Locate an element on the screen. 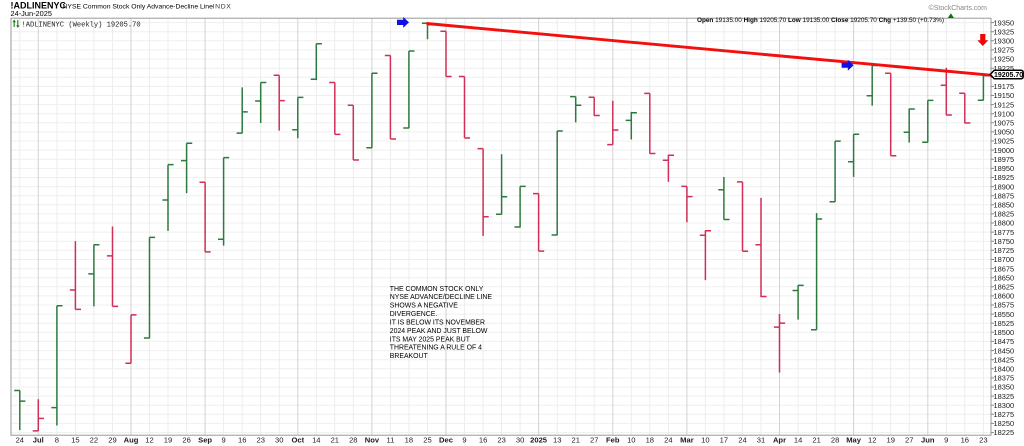  svg-text: 19150 is located at coordinates (1004, 95).